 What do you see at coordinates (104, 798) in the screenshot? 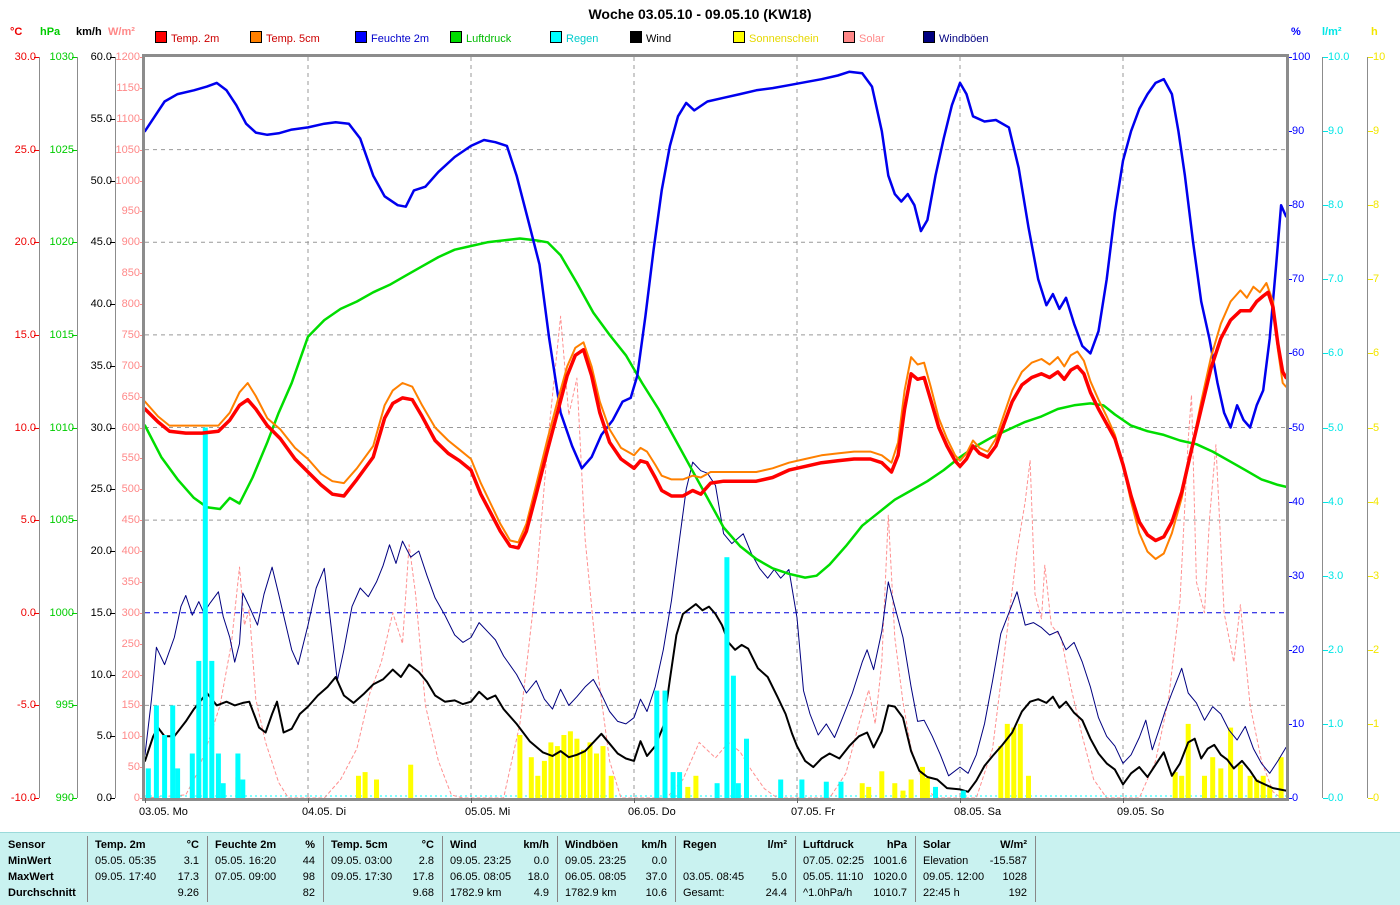
I see `y-axis-label-kmh: 0.0` at bounding box center [104, 798].